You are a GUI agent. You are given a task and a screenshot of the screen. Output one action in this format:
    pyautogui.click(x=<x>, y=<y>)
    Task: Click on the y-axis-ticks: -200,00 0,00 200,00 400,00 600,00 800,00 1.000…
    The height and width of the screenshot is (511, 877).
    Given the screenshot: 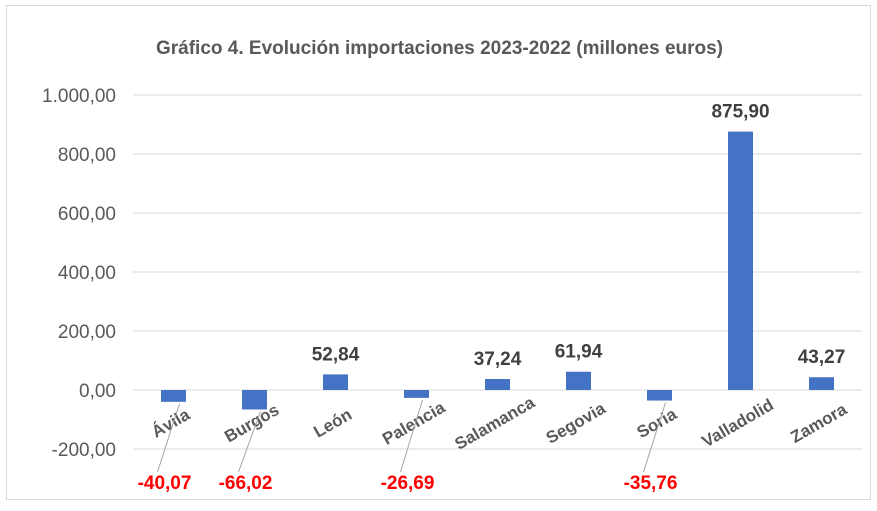 What is the action you would take?
    pyautogui.click(x=79, y=273)
    